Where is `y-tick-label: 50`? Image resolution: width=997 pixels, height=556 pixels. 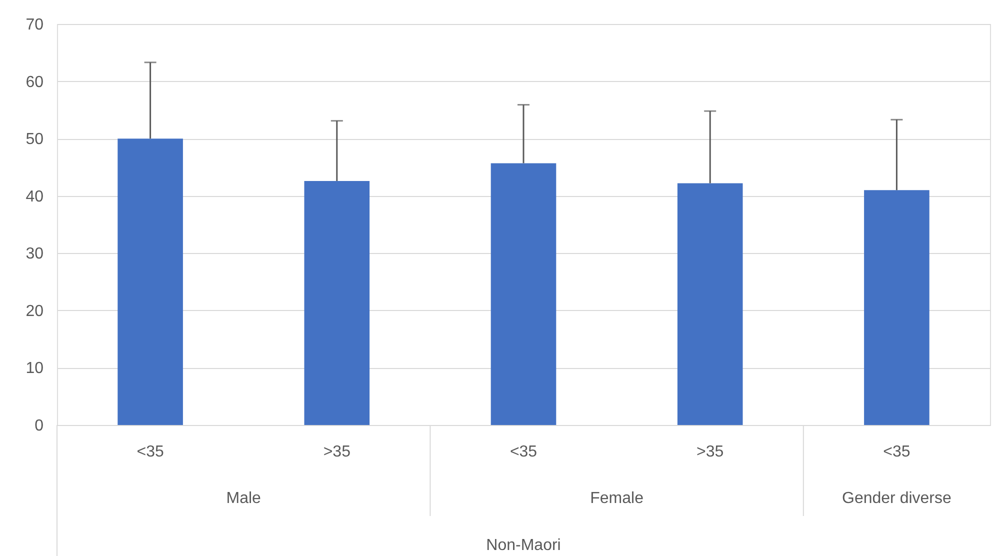 y-tick-label: 50 is located at coordinates (35, 139).